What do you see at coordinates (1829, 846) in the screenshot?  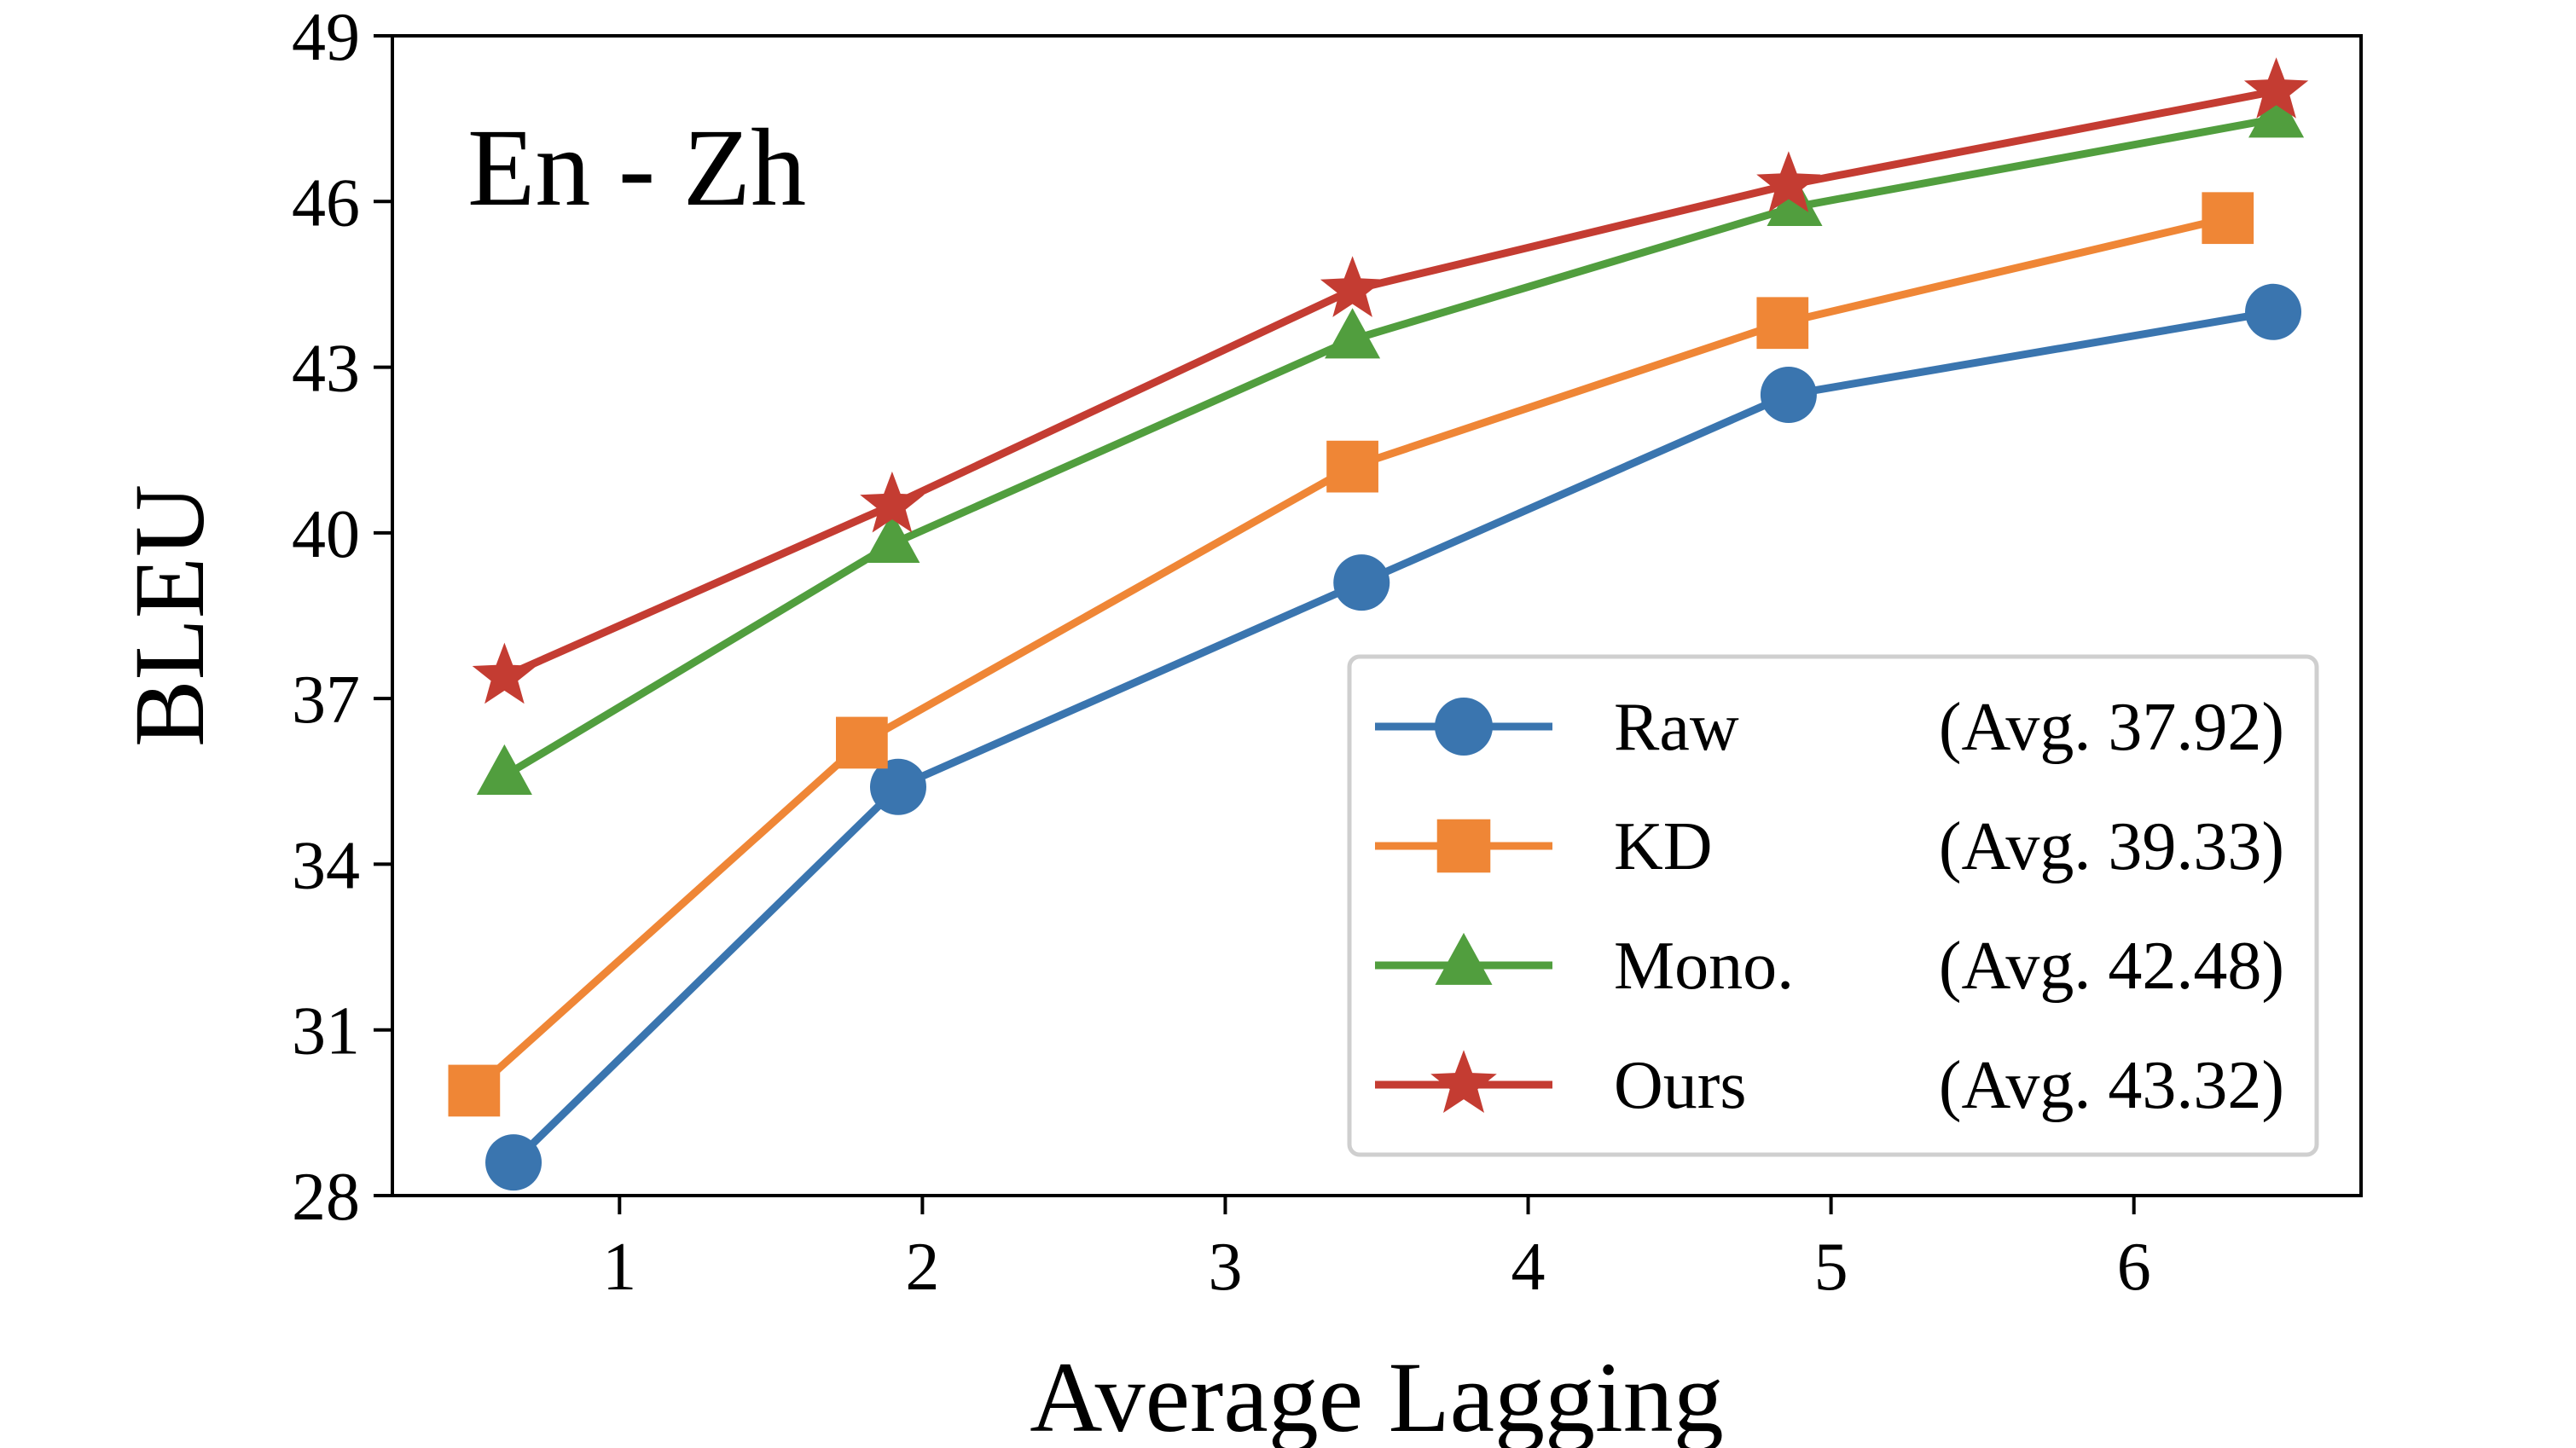 I see `legend-item-kd: KD (Avg. 39.33)` at bounding box center [1829, 846].